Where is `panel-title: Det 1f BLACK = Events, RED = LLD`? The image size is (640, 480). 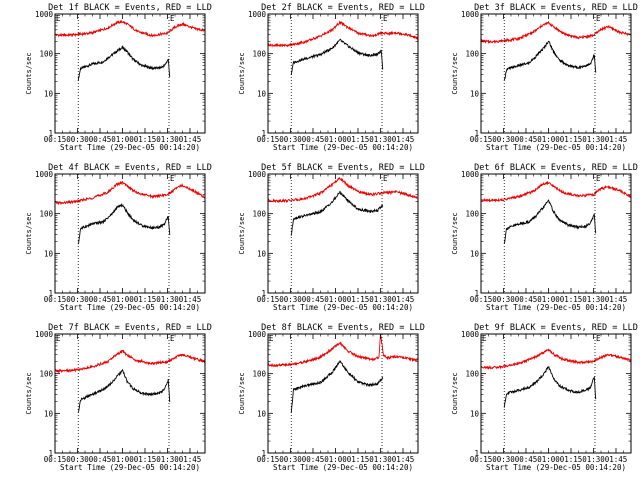 panel-title: Det 1f BLACK = Events, RED = LLD is located at coordinates (130, 8).